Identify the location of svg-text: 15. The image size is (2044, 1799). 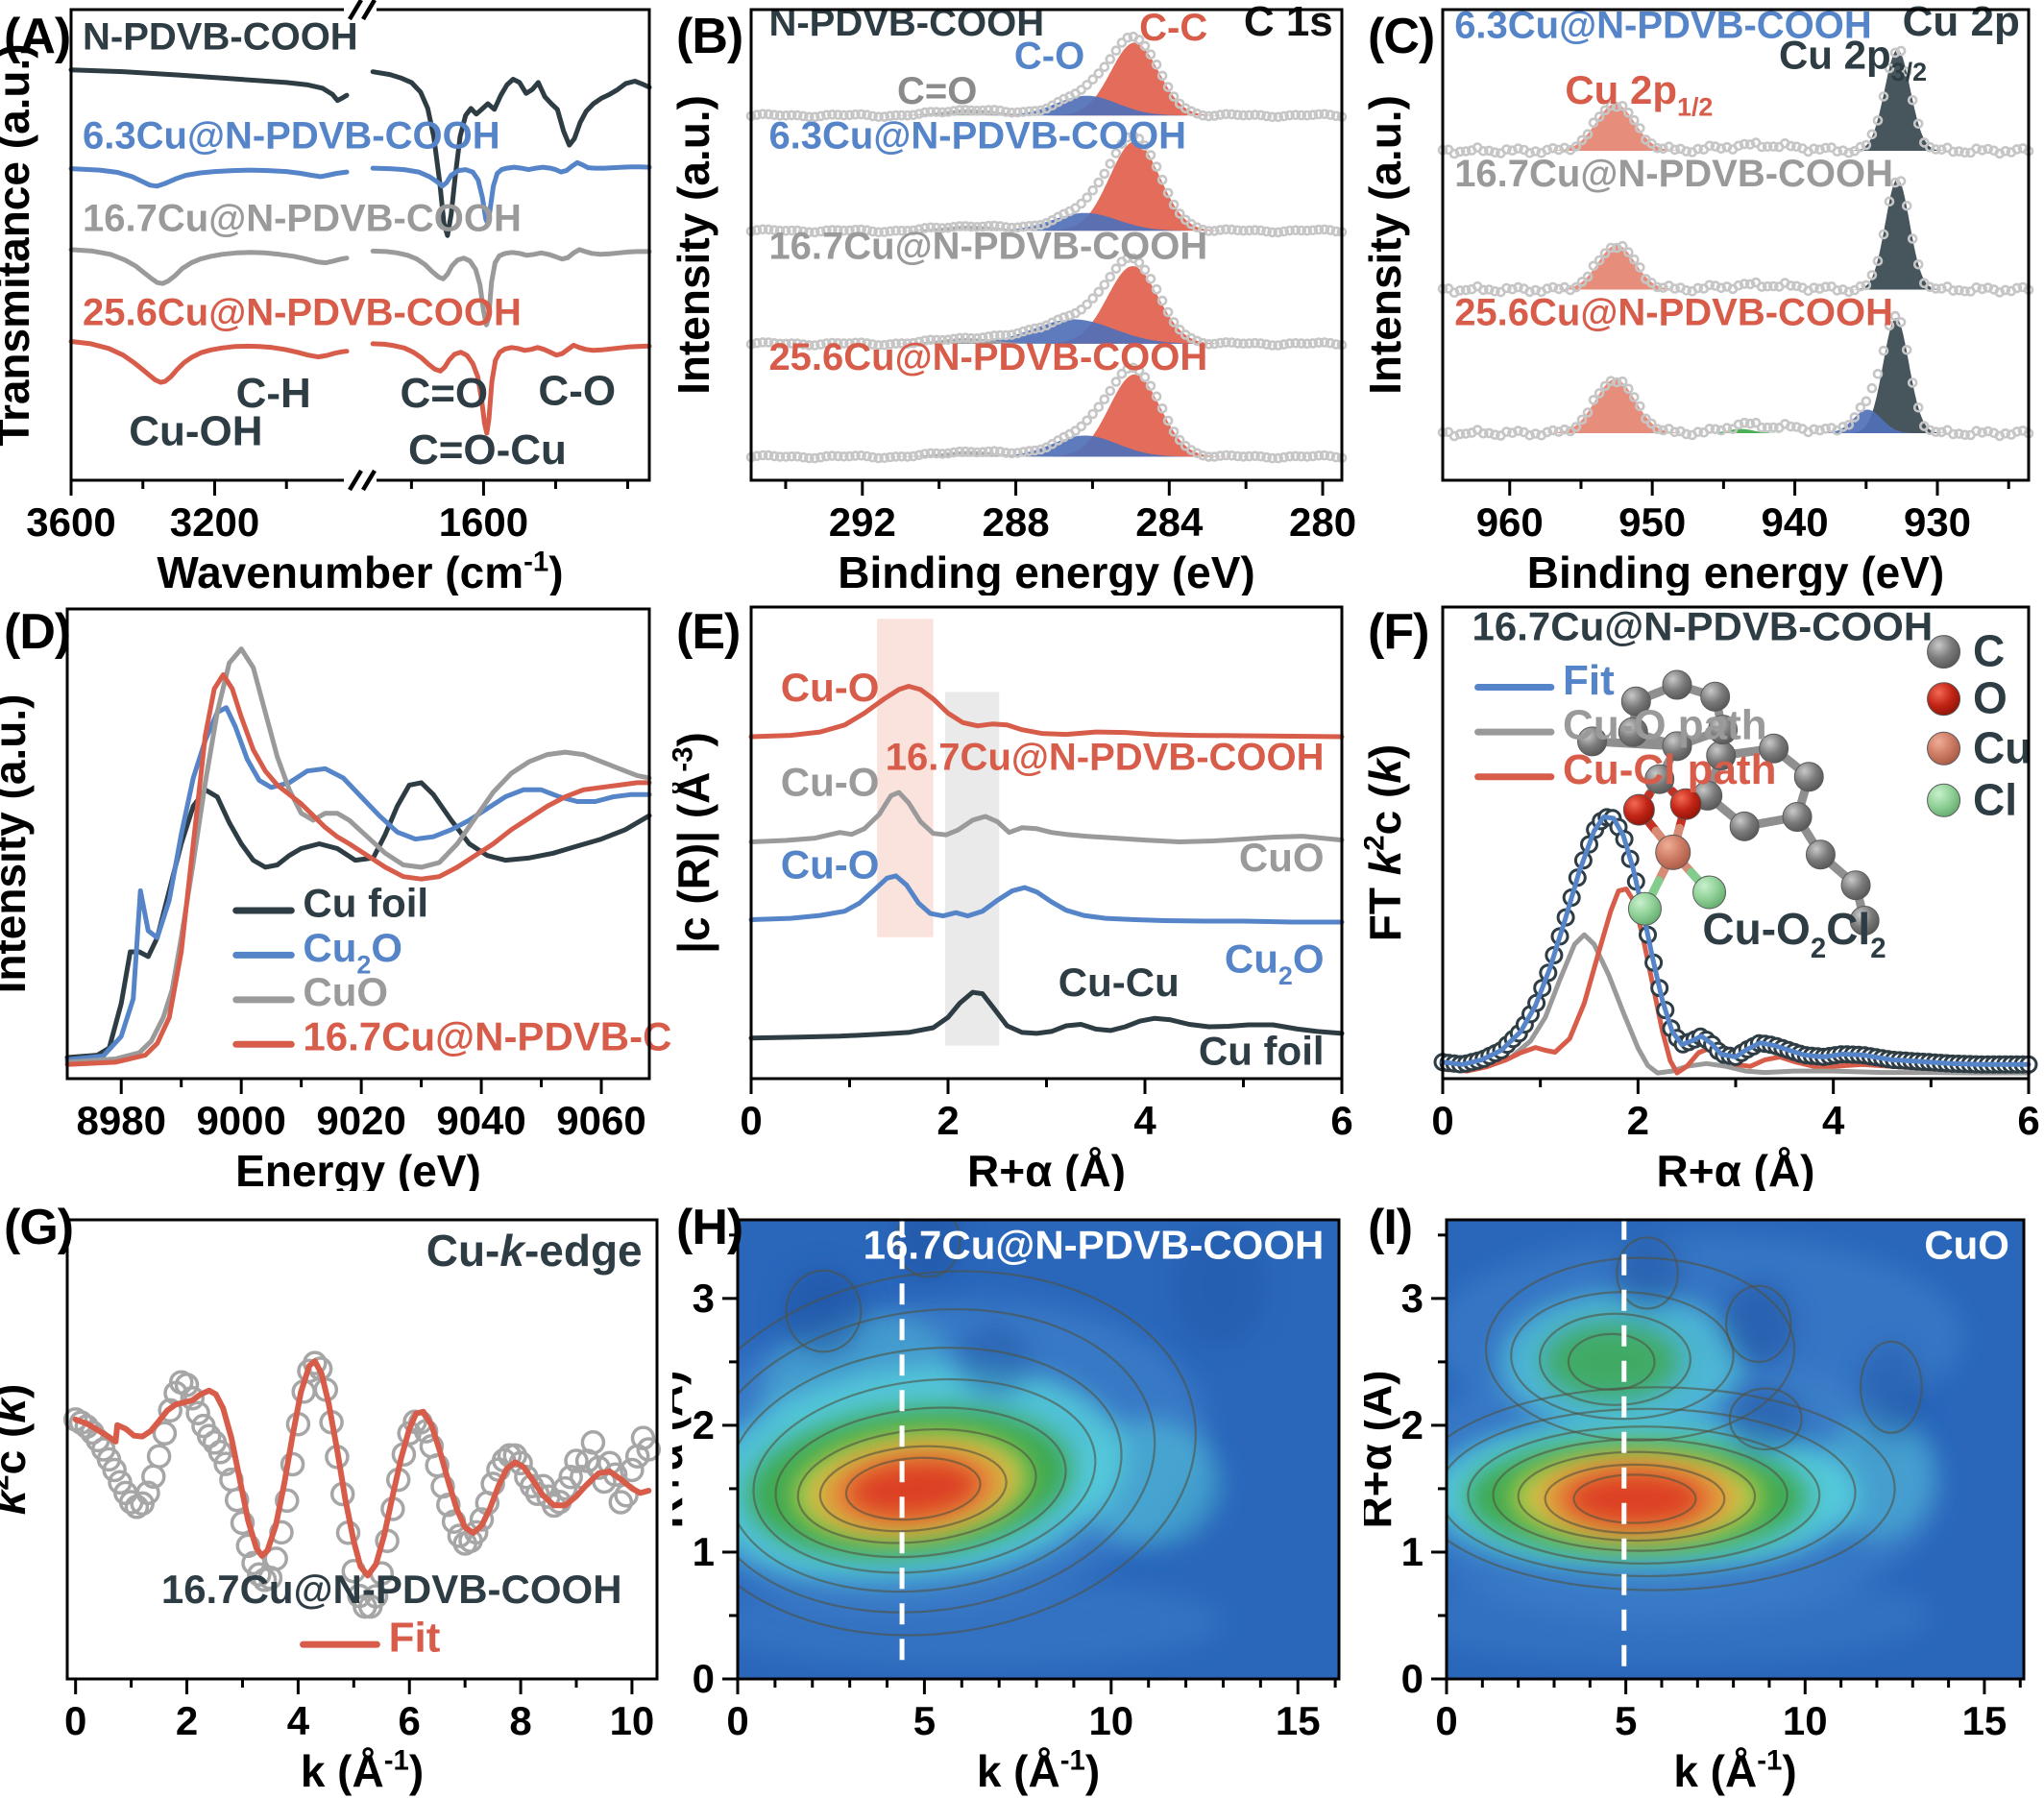
(1298, 1721).